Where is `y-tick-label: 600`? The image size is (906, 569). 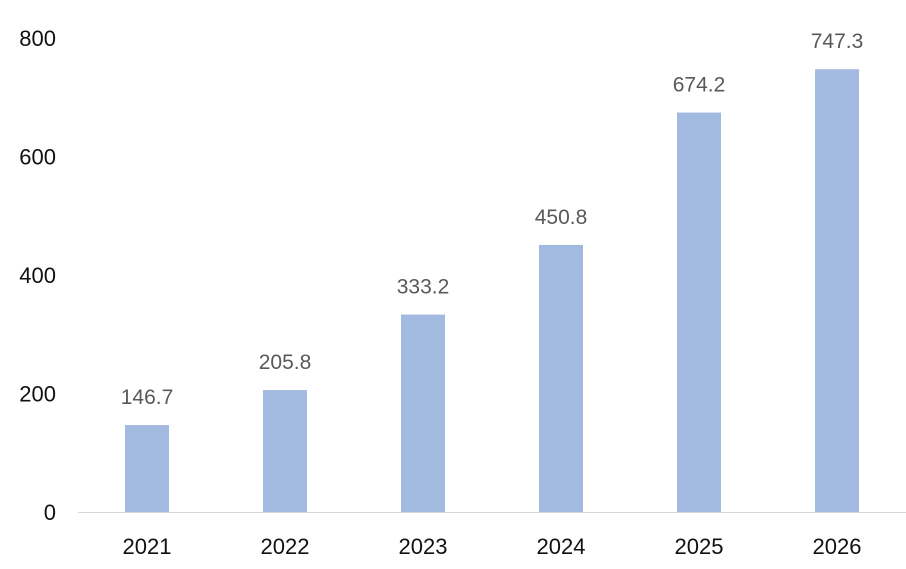 y-tick-label: 600 is located at coordinates (37, 157).